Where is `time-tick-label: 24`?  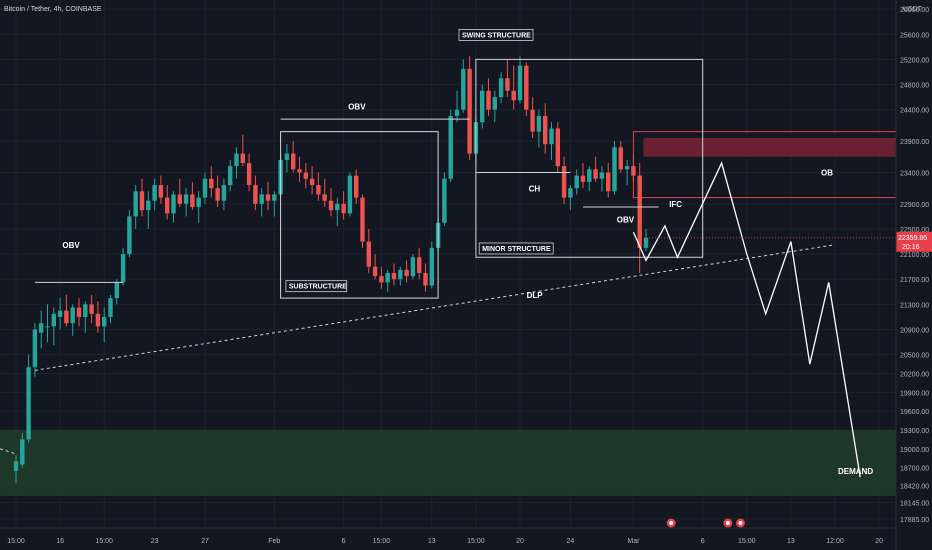 time-tick-label: 24 is located at coordinates (571, 541).